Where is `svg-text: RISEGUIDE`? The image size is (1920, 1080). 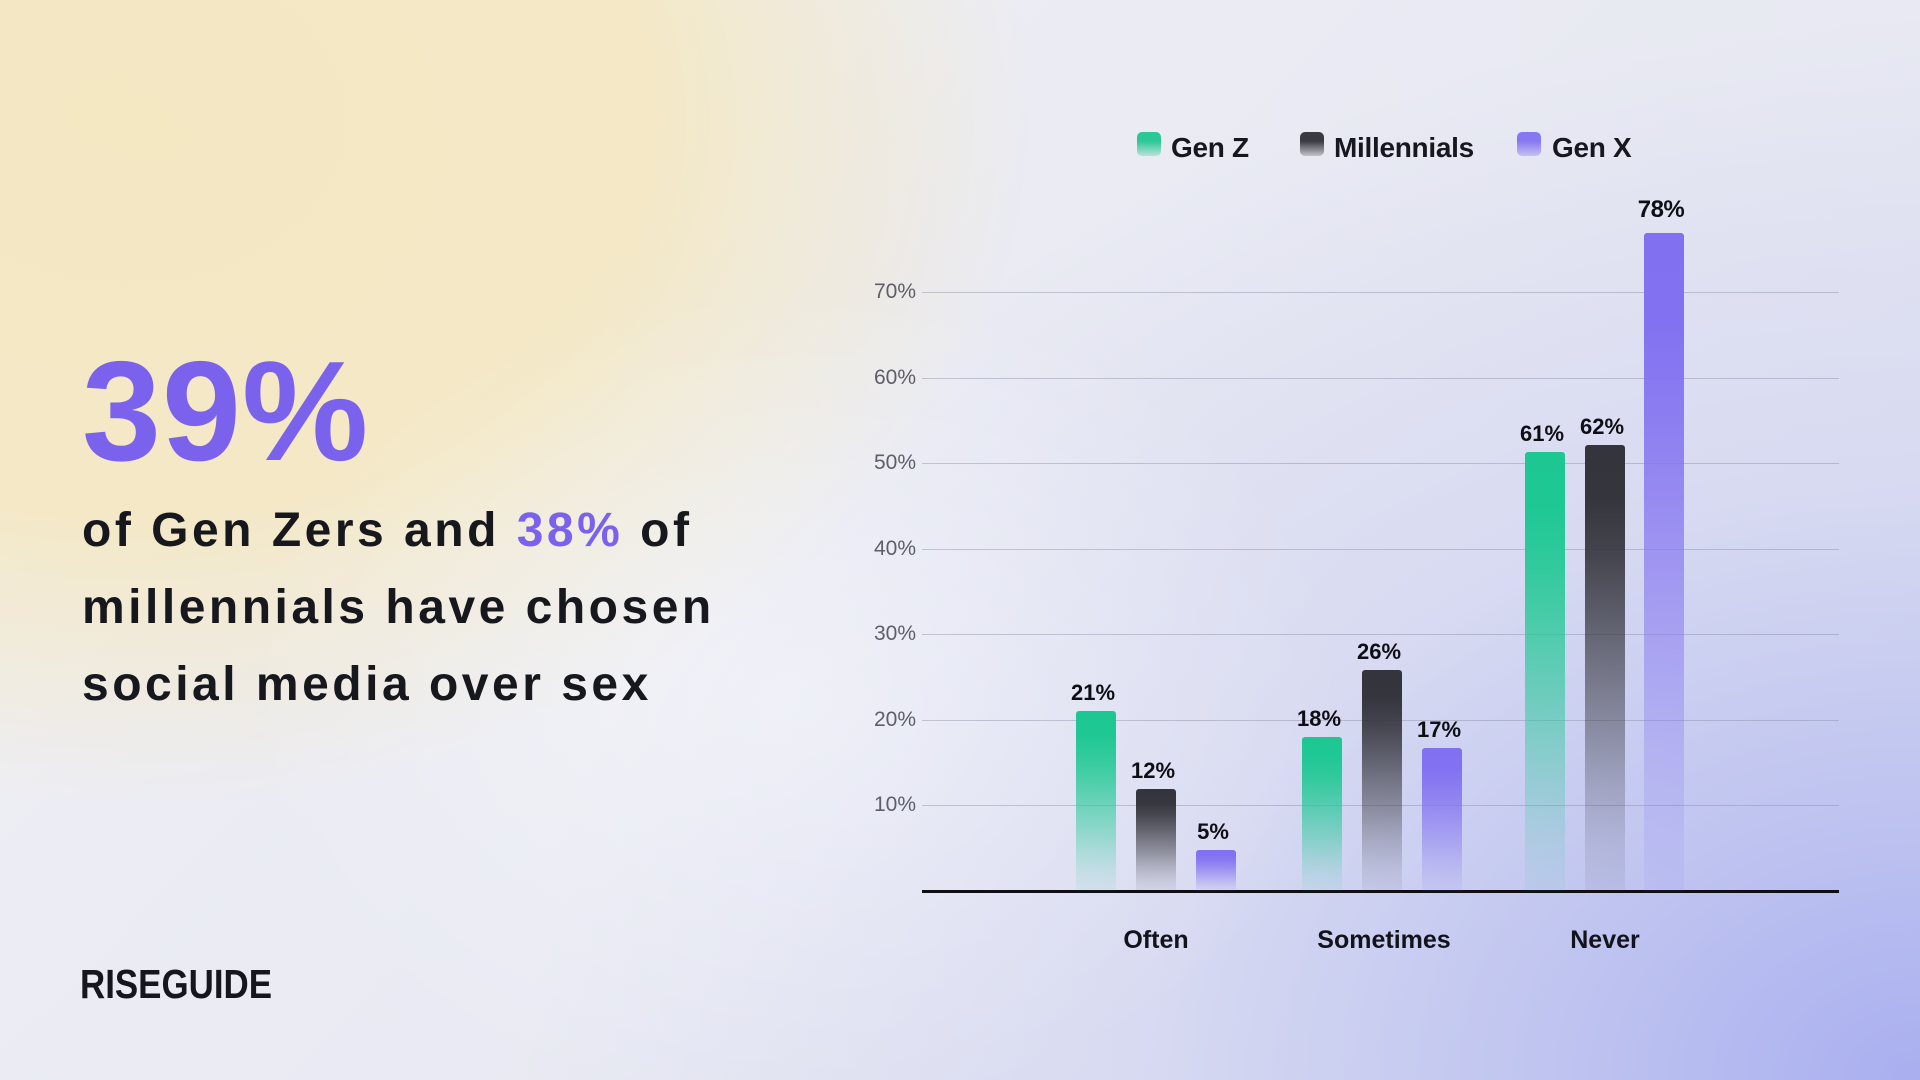 svg-text: RISEGUIDE is located at coordinates (176, 983).